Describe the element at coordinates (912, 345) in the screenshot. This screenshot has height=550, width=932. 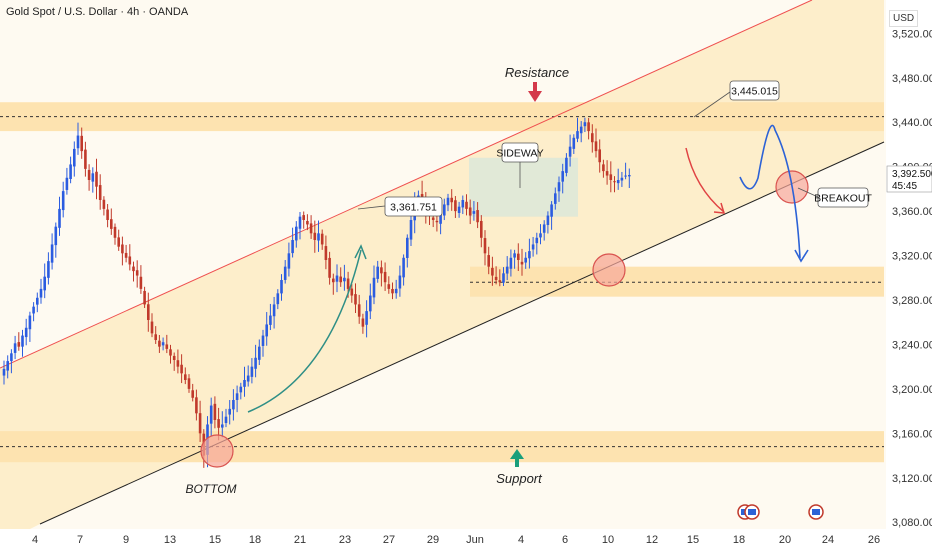
I see `y-tick-label: 3,240.000` at that location.